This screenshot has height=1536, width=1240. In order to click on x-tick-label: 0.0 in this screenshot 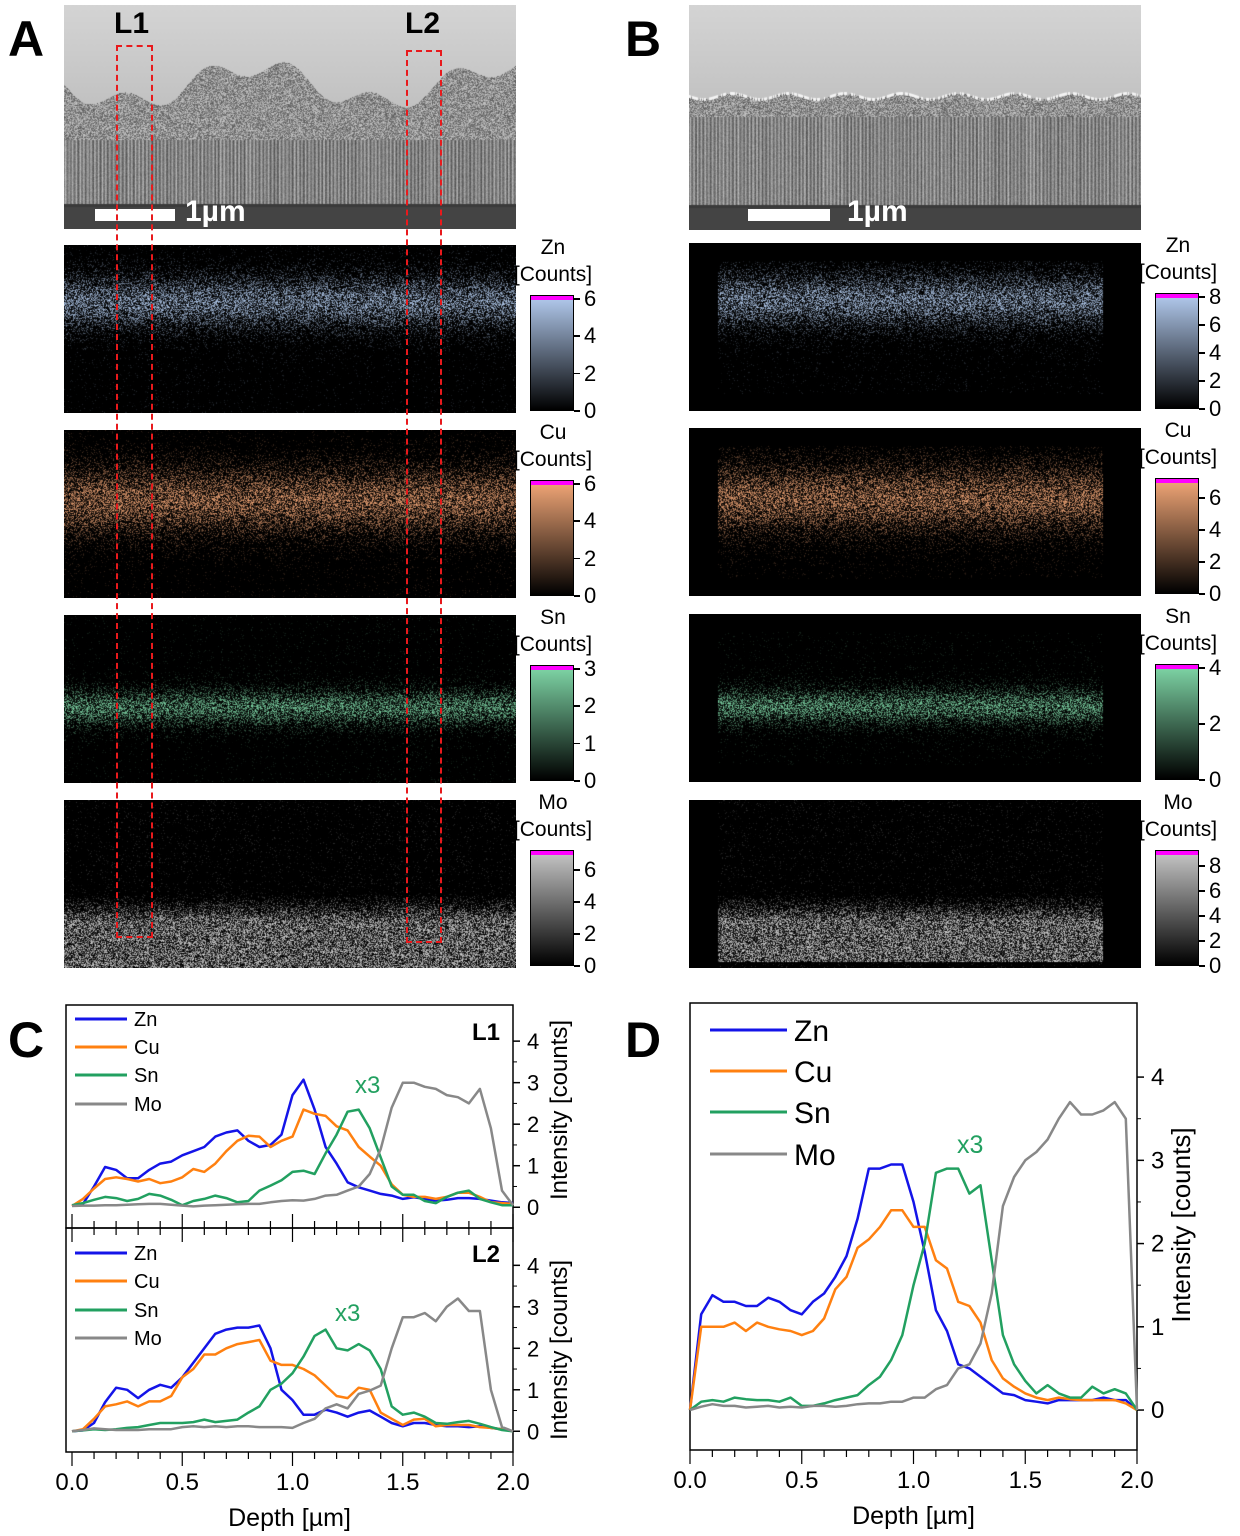, I will do `click(71, 1482)`.